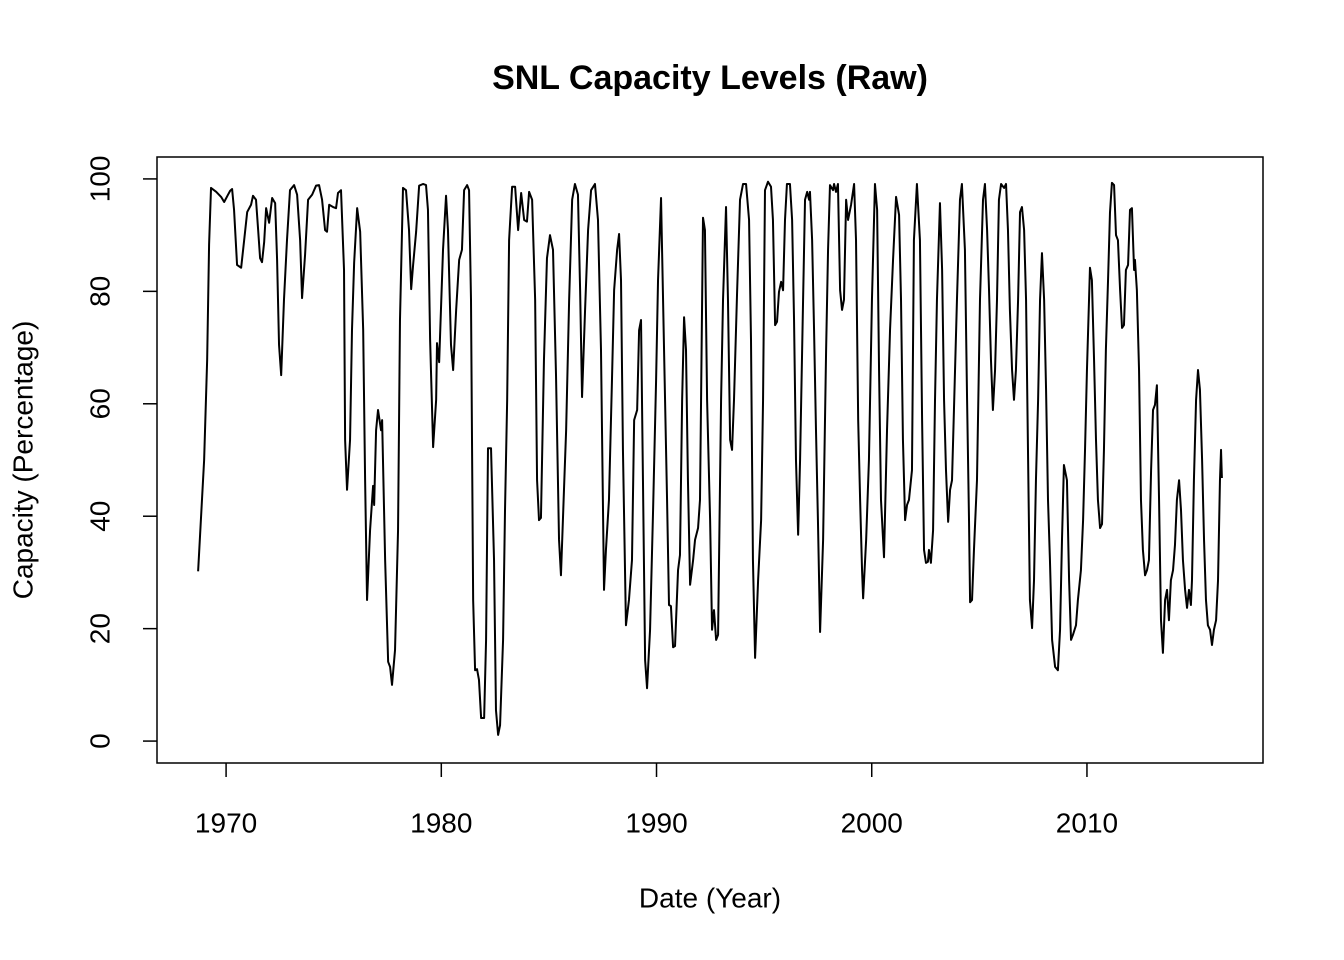  I want to click on y-axis-label: Capacity (Percentage), so click(22, 460).